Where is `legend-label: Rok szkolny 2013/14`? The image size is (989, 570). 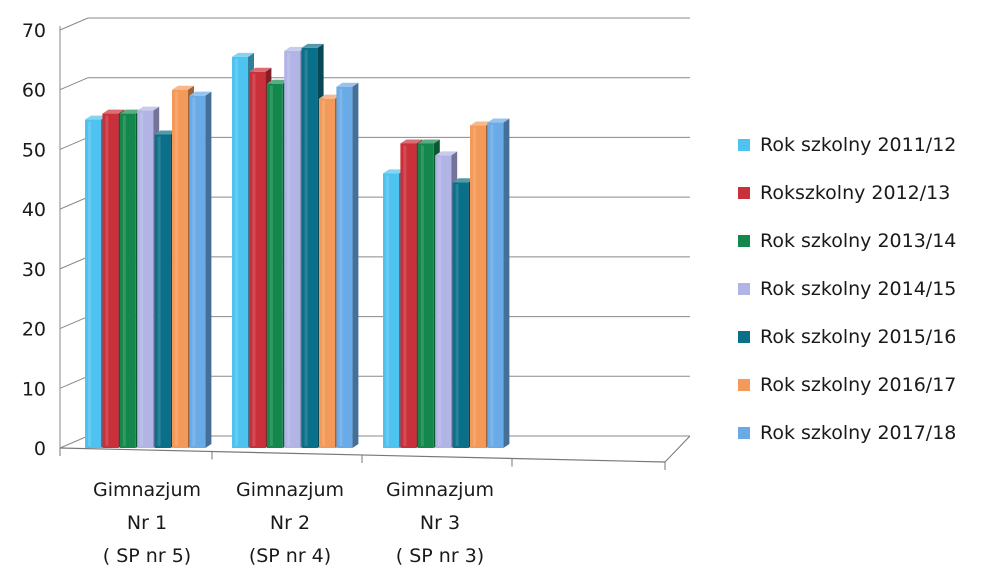
legend-label: Rok szkolny 2013/14 is located at coordinates (858, 241).